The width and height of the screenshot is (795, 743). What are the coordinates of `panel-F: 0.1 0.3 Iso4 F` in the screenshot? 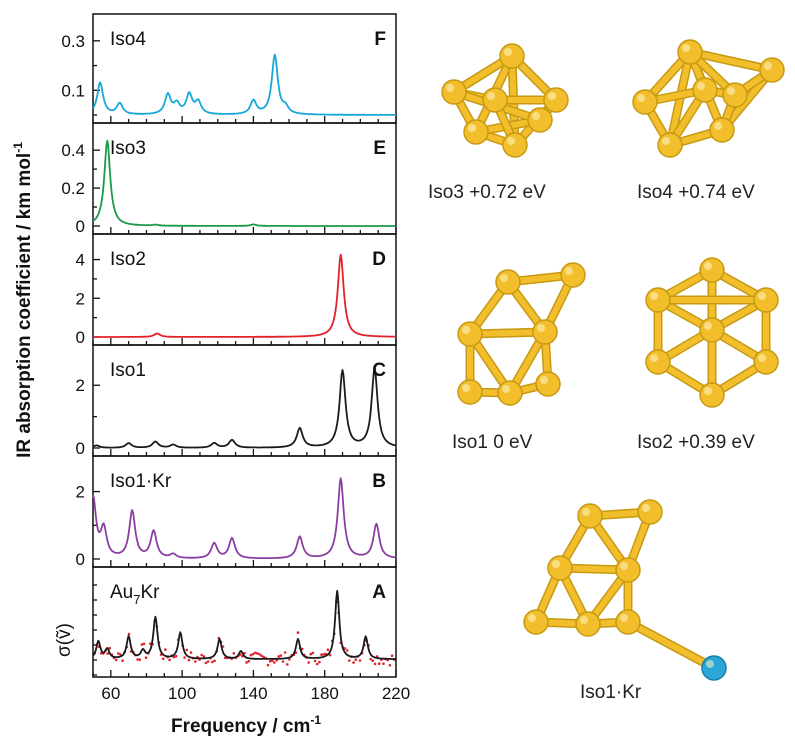 It's located at (229, 68).